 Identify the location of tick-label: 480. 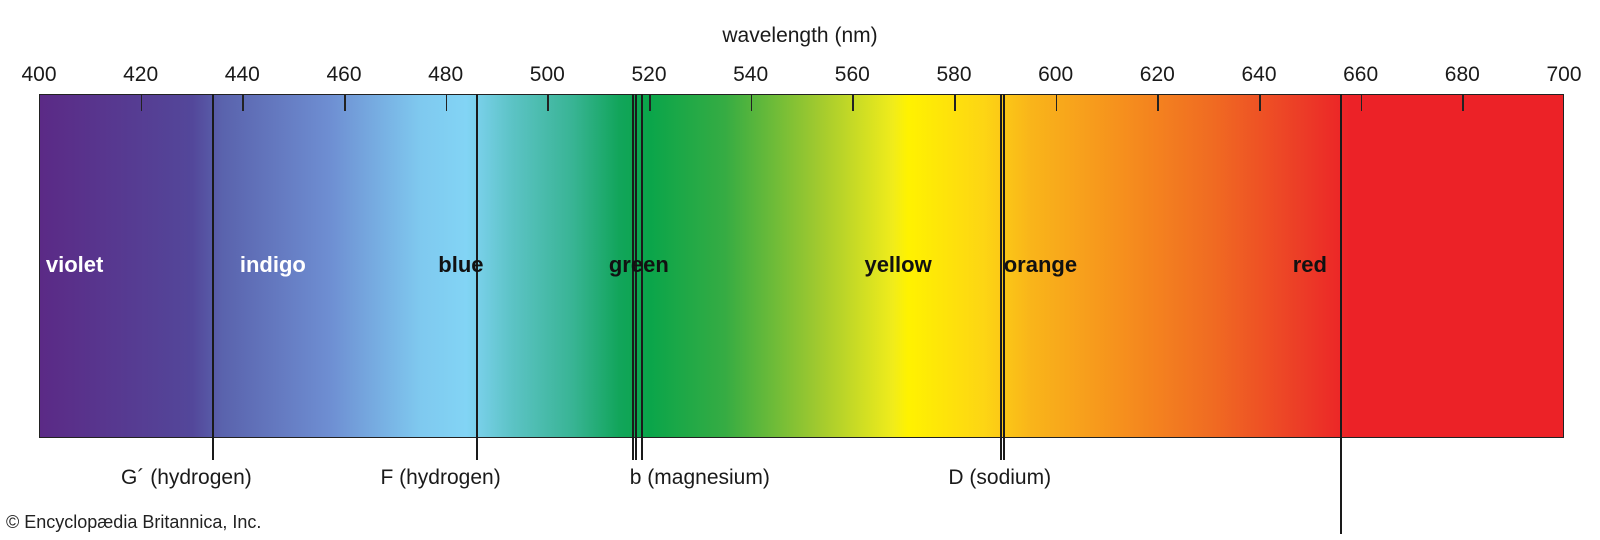
(446, 74).